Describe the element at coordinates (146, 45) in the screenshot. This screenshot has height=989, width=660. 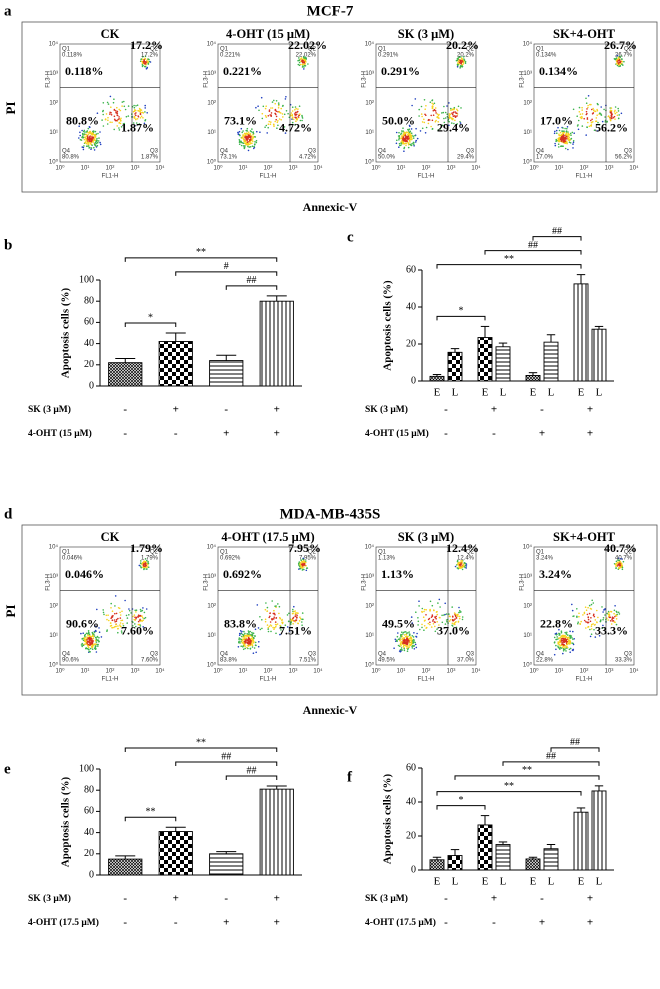
I see `quadrant-value: 17.2%` at that location.